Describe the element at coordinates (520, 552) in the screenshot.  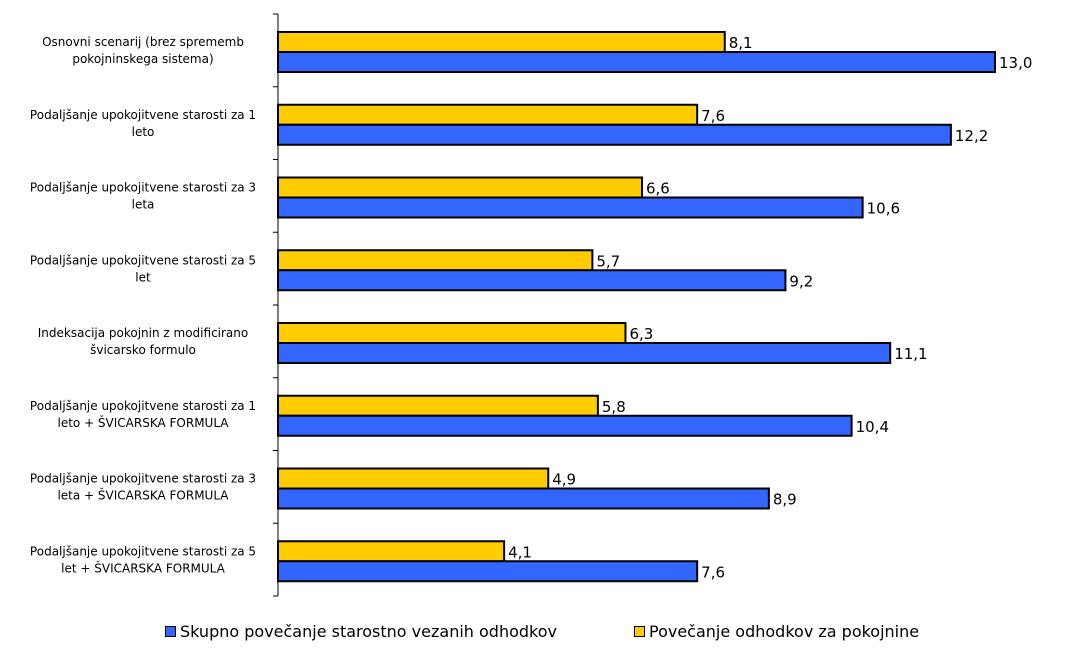
I see `value-label-pokojnine: 4,1` at that location.